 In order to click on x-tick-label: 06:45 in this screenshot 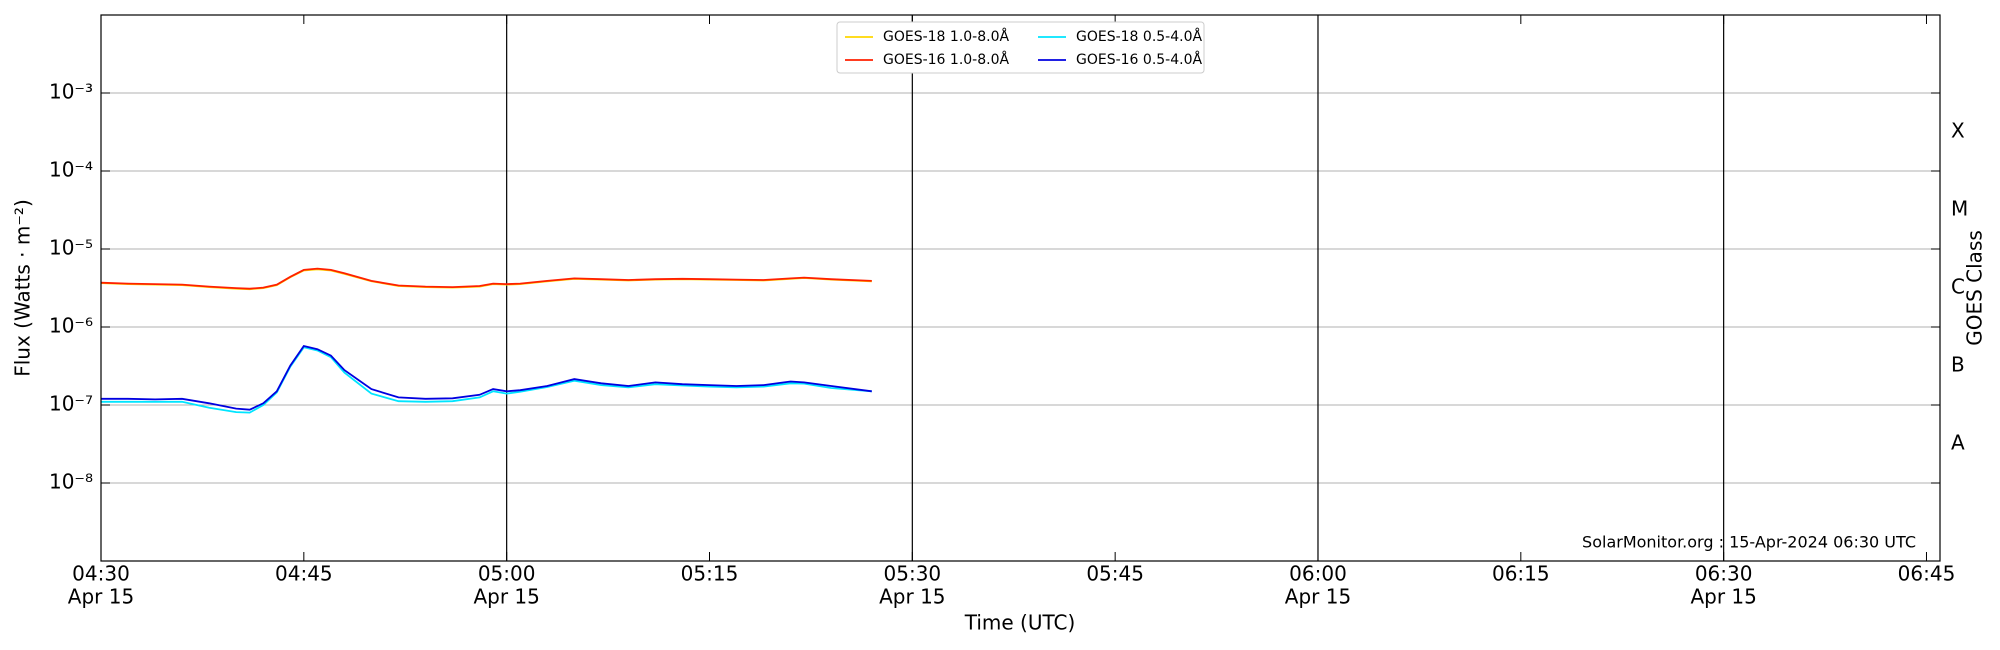, I will do `click(1927, 574)`.